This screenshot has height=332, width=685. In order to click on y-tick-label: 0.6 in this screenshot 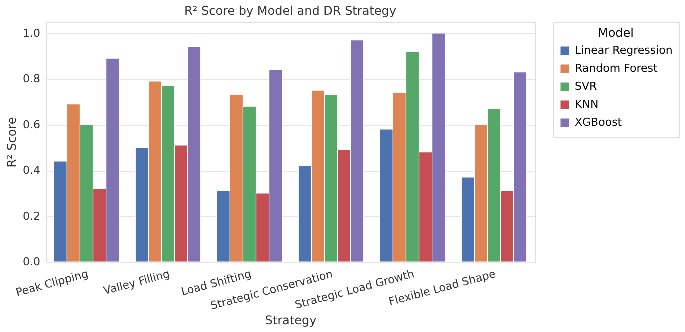, I will do `click(31, 125)`.